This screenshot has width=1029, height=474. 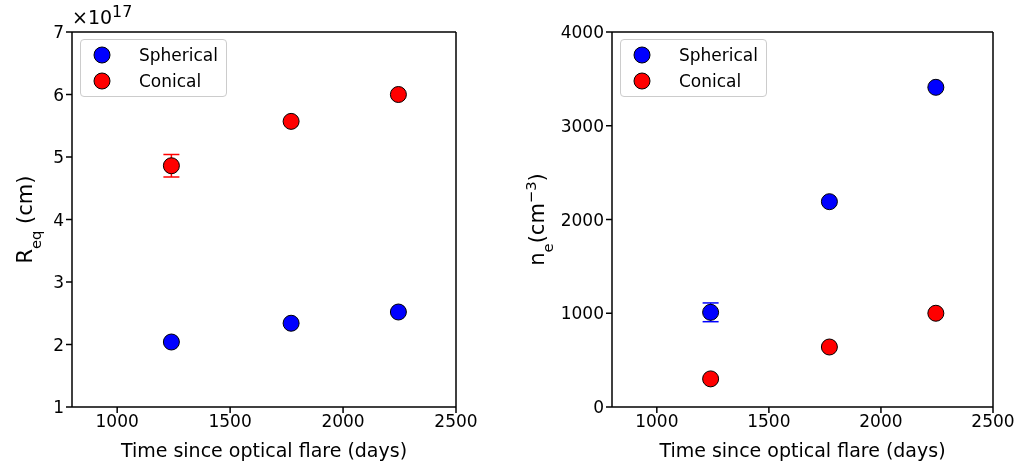 What do you see at coordinates (102, 15) in the screenshot?
I see `text: ×10$^{17}$` at bounding box center [102, 15].